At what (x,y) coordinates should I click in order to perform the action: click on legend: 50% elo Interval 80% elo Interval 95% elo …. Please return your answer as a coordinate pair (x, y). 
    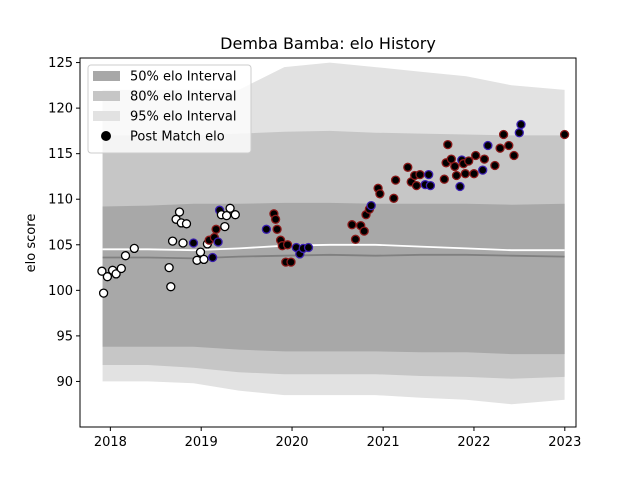
    Looking at the image, I should click on (169, 109).